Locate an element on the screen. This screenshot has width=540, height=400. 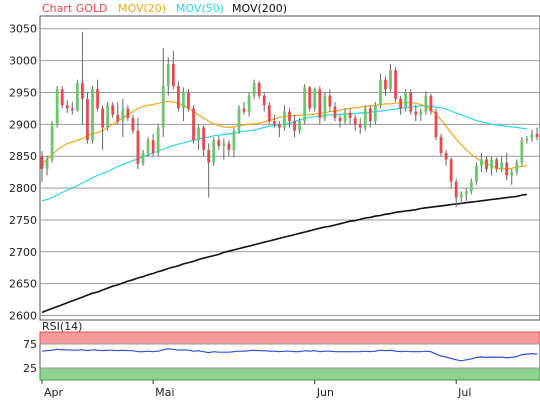
rsi-y-tick-labels: 75 25 is located at coordinates (30, 356).